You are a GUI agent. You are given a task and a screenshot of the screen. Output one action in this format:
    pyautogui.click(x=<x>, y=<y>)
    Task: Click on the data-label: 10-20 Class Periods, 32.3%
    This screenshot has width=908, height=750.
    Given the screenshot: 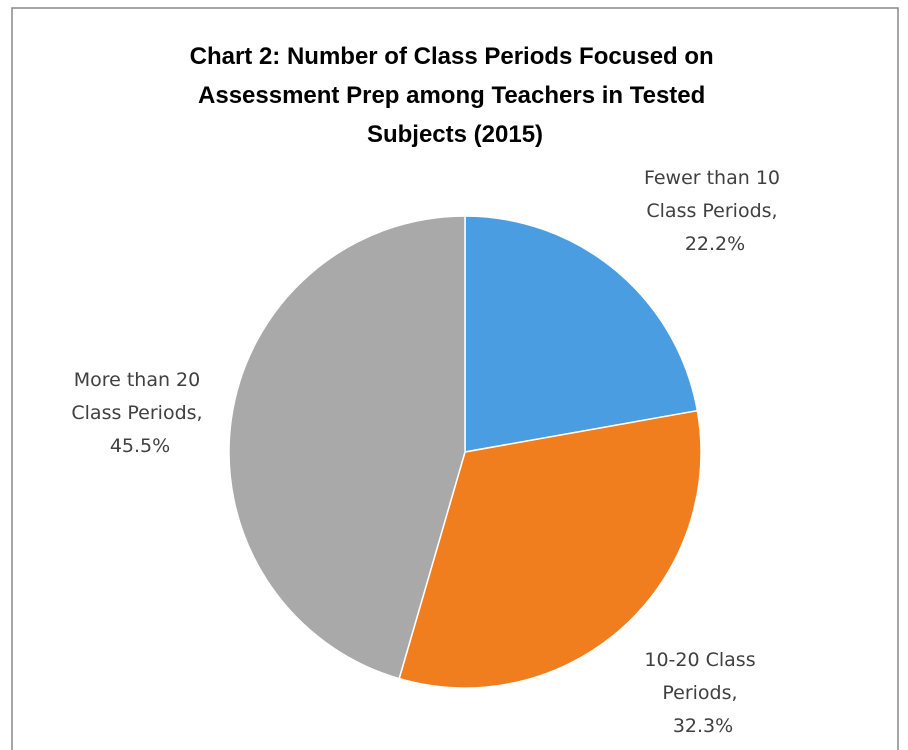 What is the action you would take?
    pyautogui.click(x=702, y=693)
    